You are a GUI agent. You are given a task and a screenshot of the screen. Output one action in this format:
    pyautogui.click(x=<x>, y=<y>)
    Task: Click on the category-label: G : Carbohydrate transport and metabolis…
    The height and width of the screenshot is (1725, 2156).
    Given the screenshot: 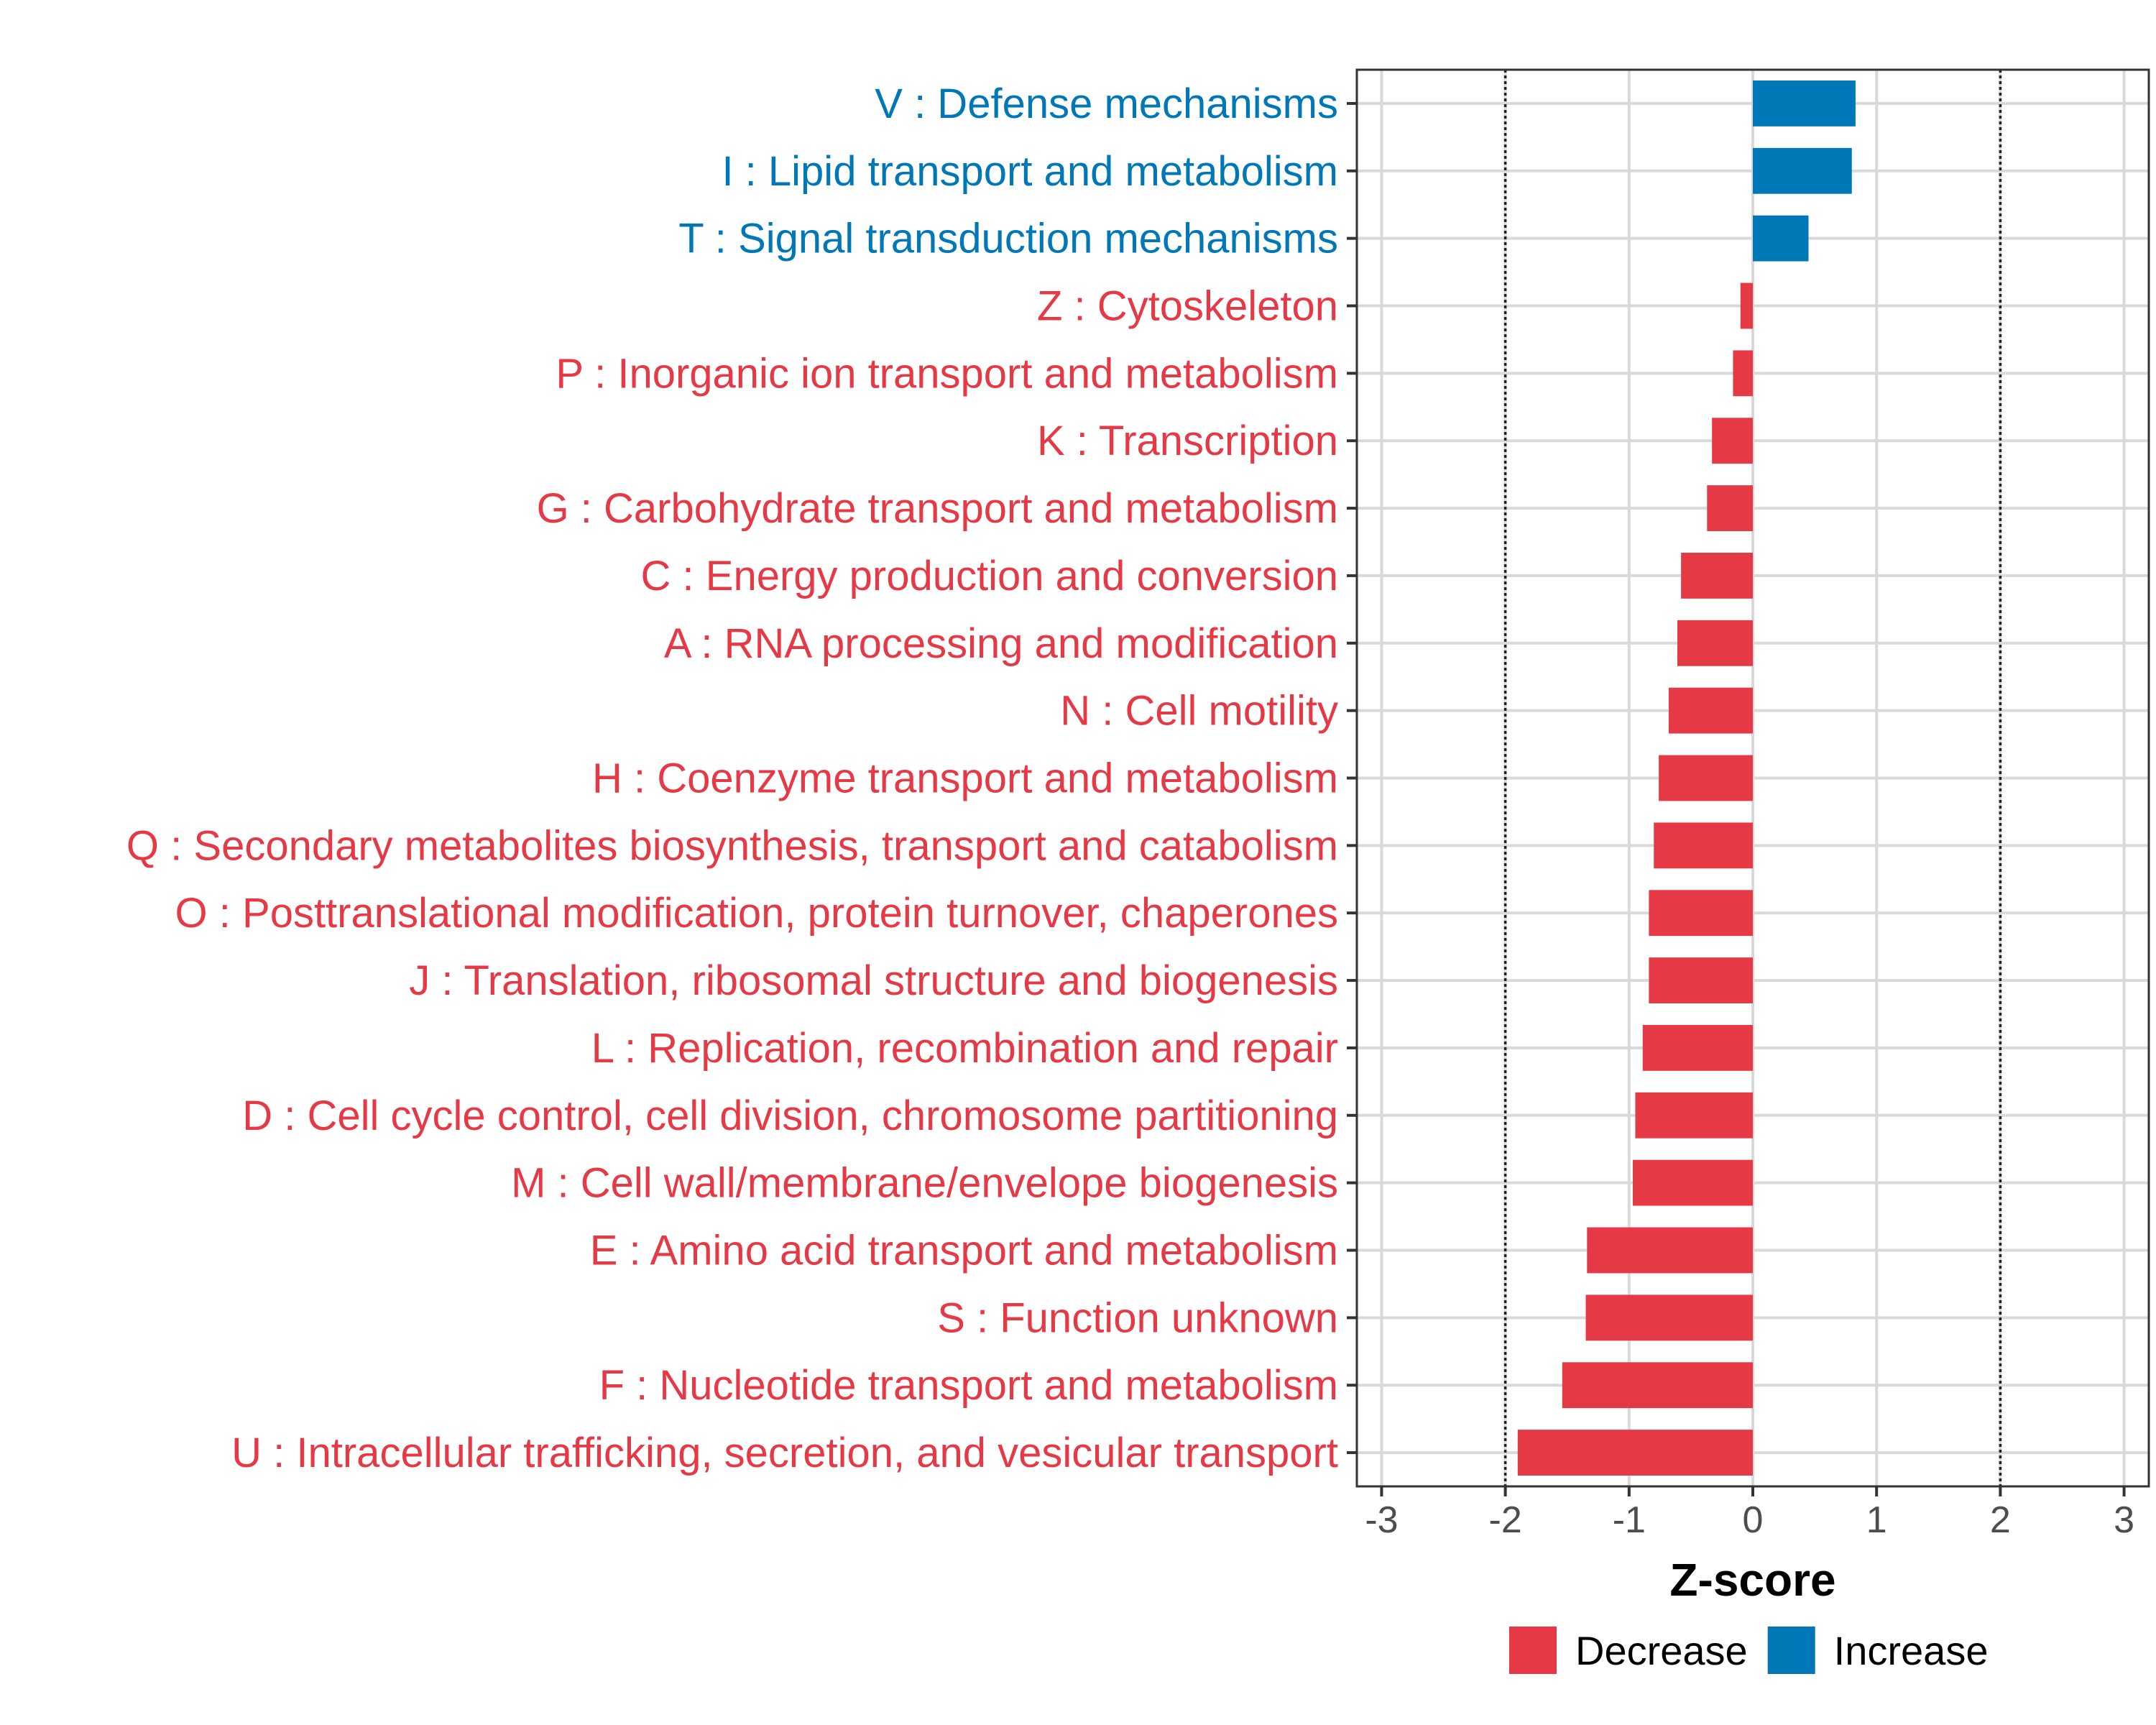 What is the action you would take?
    pyautogui.click(x=937, y=508)
    